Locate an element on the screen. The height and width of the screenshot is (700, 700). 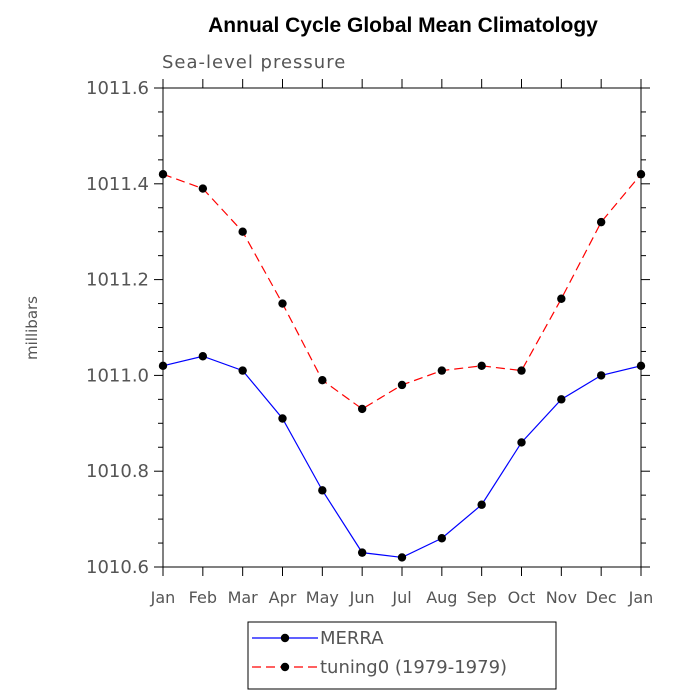
x-tick-label: Apr is located at coordinates (283, 597).